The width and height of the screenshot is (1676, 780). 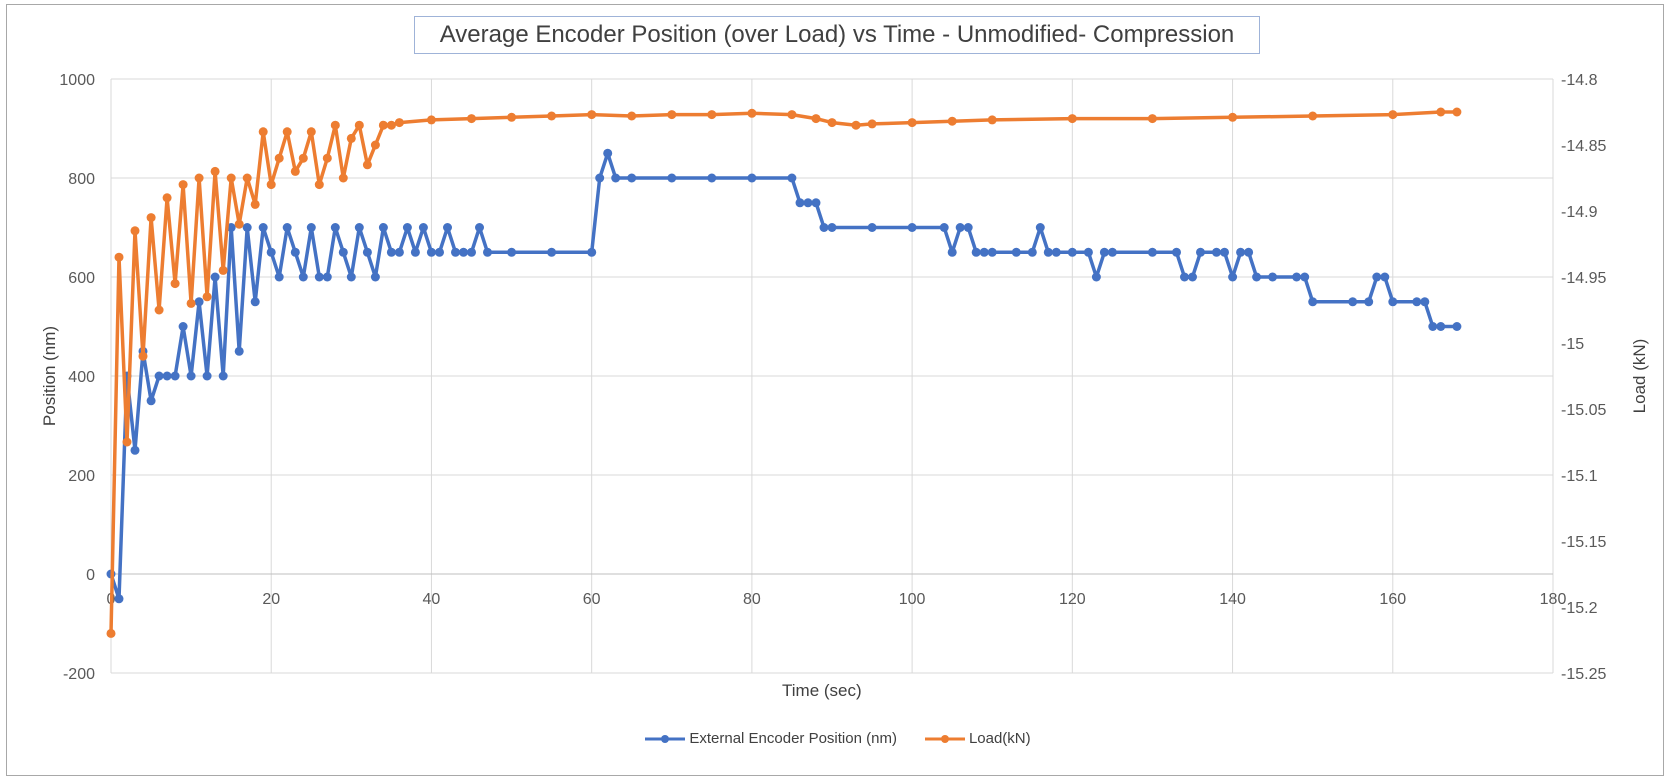 I want to click on legend-item-load: Load(kN), so click(x=977, y=738).